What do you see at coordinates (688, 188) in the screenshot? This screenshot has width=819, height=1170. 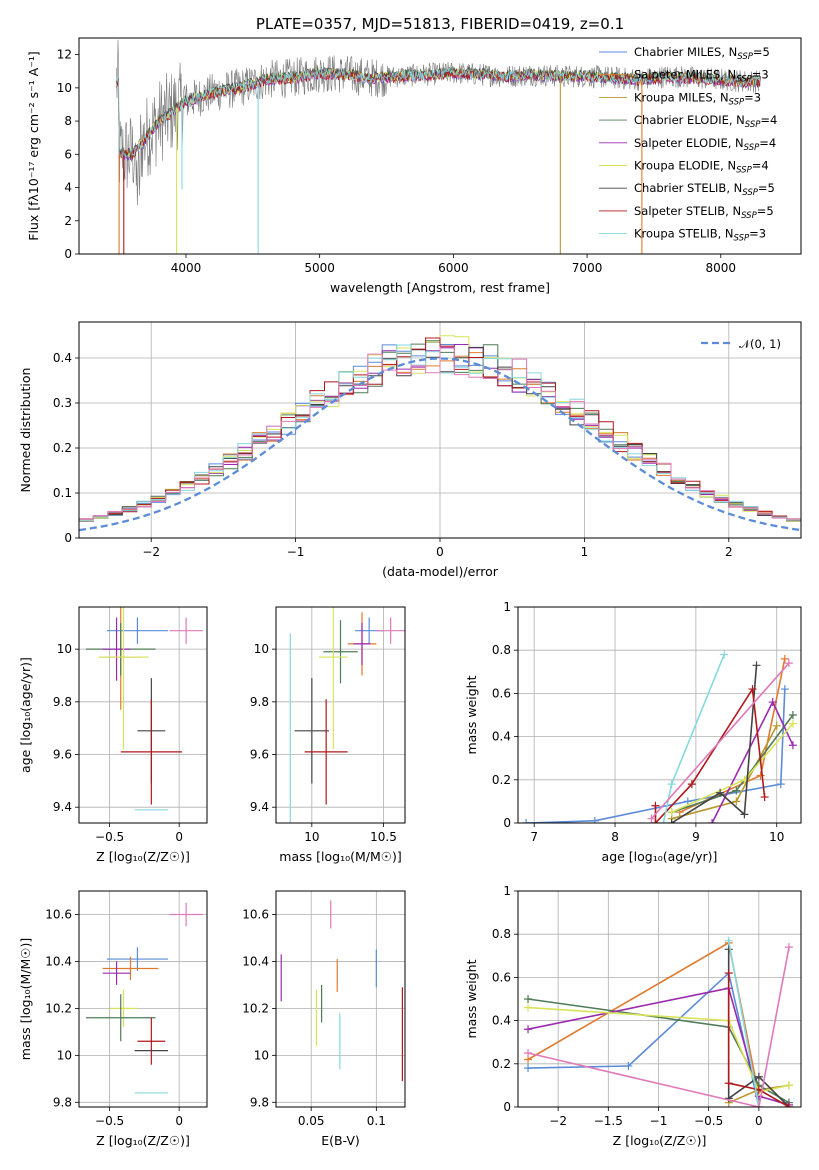 I see `legend-label: Chabrier STELIB, N` at bounding box center [688, 188].